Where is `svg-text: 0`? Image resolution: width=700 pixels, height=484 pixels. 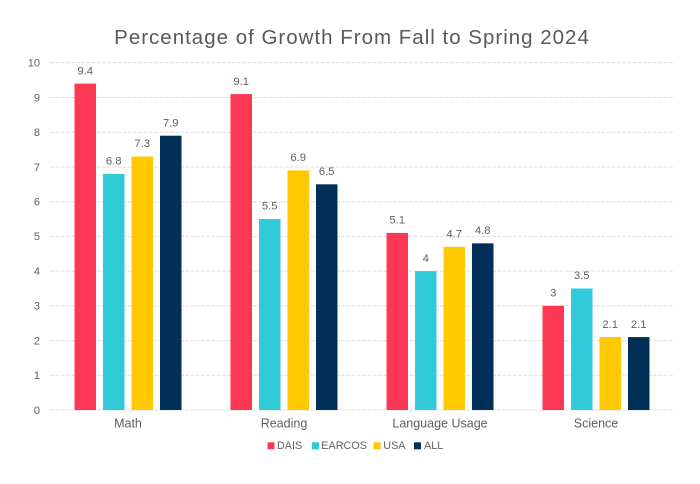 svg-text: 0 is located at coordinates (37, 411).